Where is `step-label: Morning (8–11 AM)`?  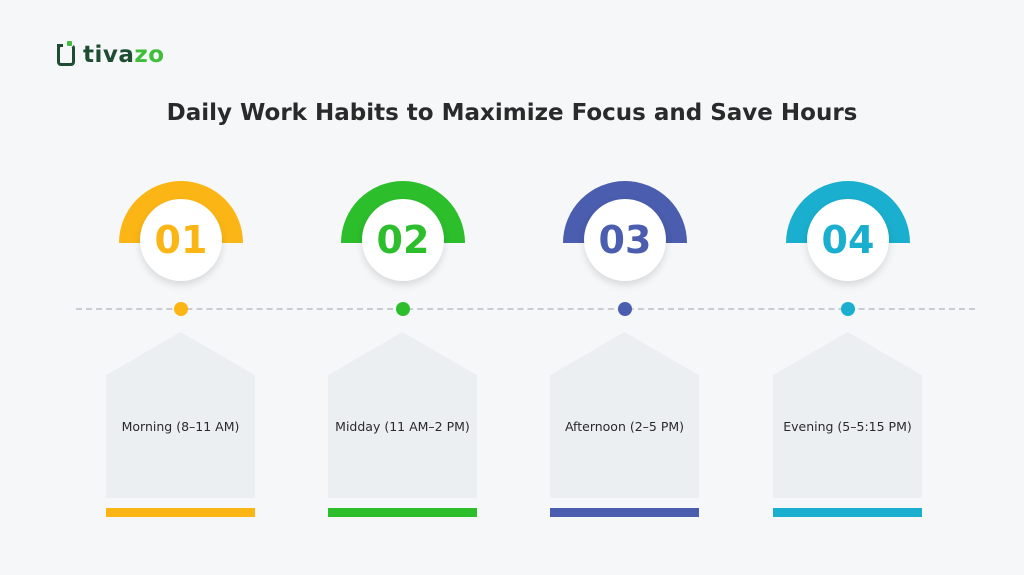
step-label: Morning (8–11 AM) is located at coordinates (180, 426).